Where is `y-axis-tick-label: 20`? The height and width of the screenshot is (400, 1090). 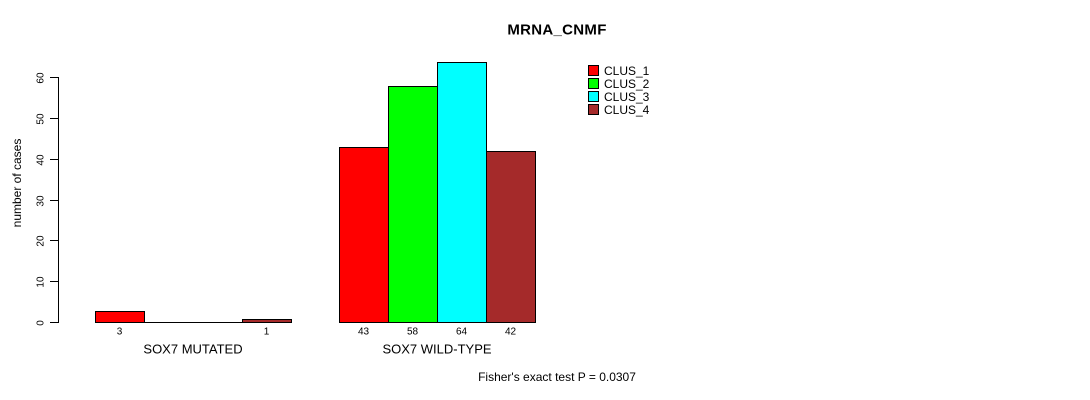 y-axis-tick-label: 20 is located at coordinates (41, 240).